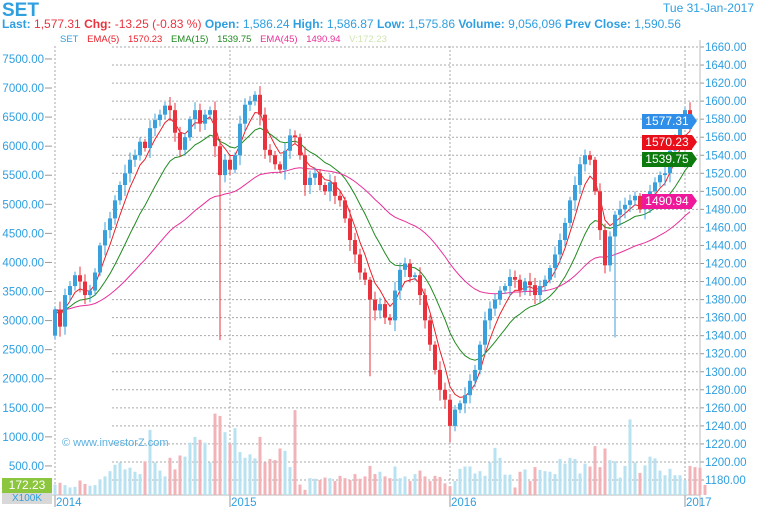  What do you see at coordinates (368, 39) in the screenshot?
I see `legend-volume-value: V:172.23` at bounding box center [368, 39].